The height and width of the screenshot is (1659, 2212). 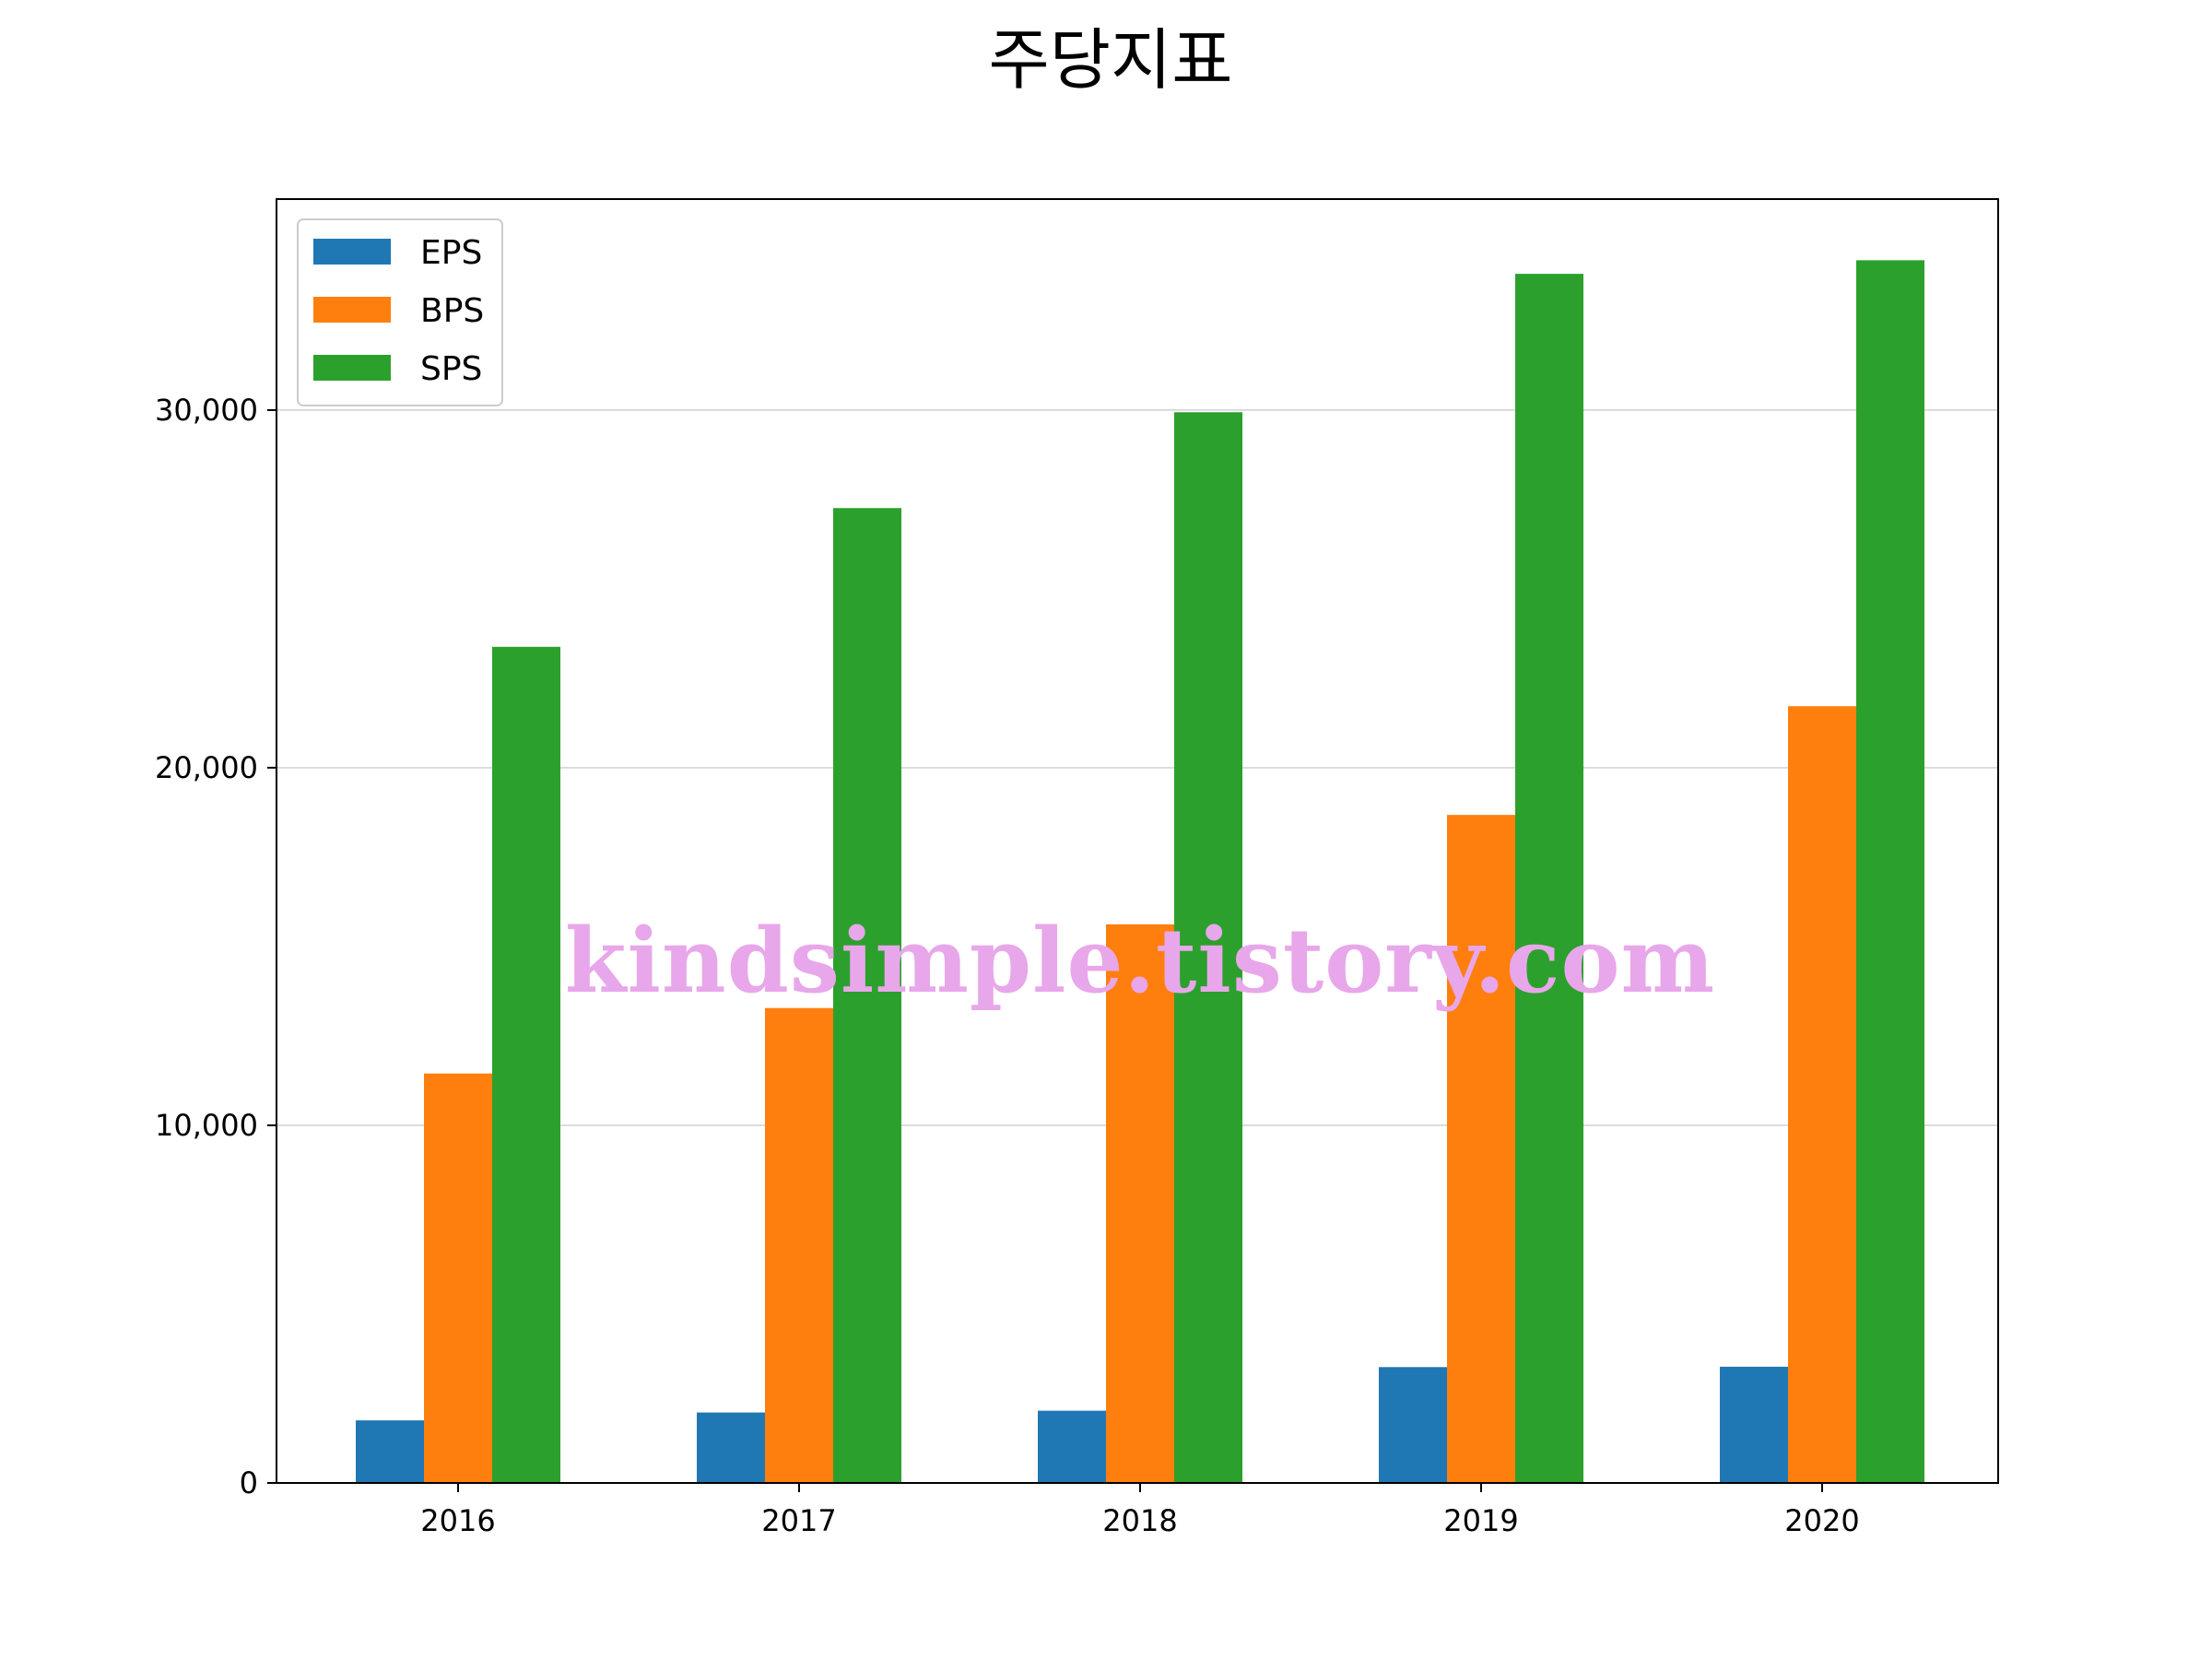 What do you see at coordinates (1481, 1149) in the screenshot?
I see `bar-bps-2019` at bounding box center [1481, 1149].